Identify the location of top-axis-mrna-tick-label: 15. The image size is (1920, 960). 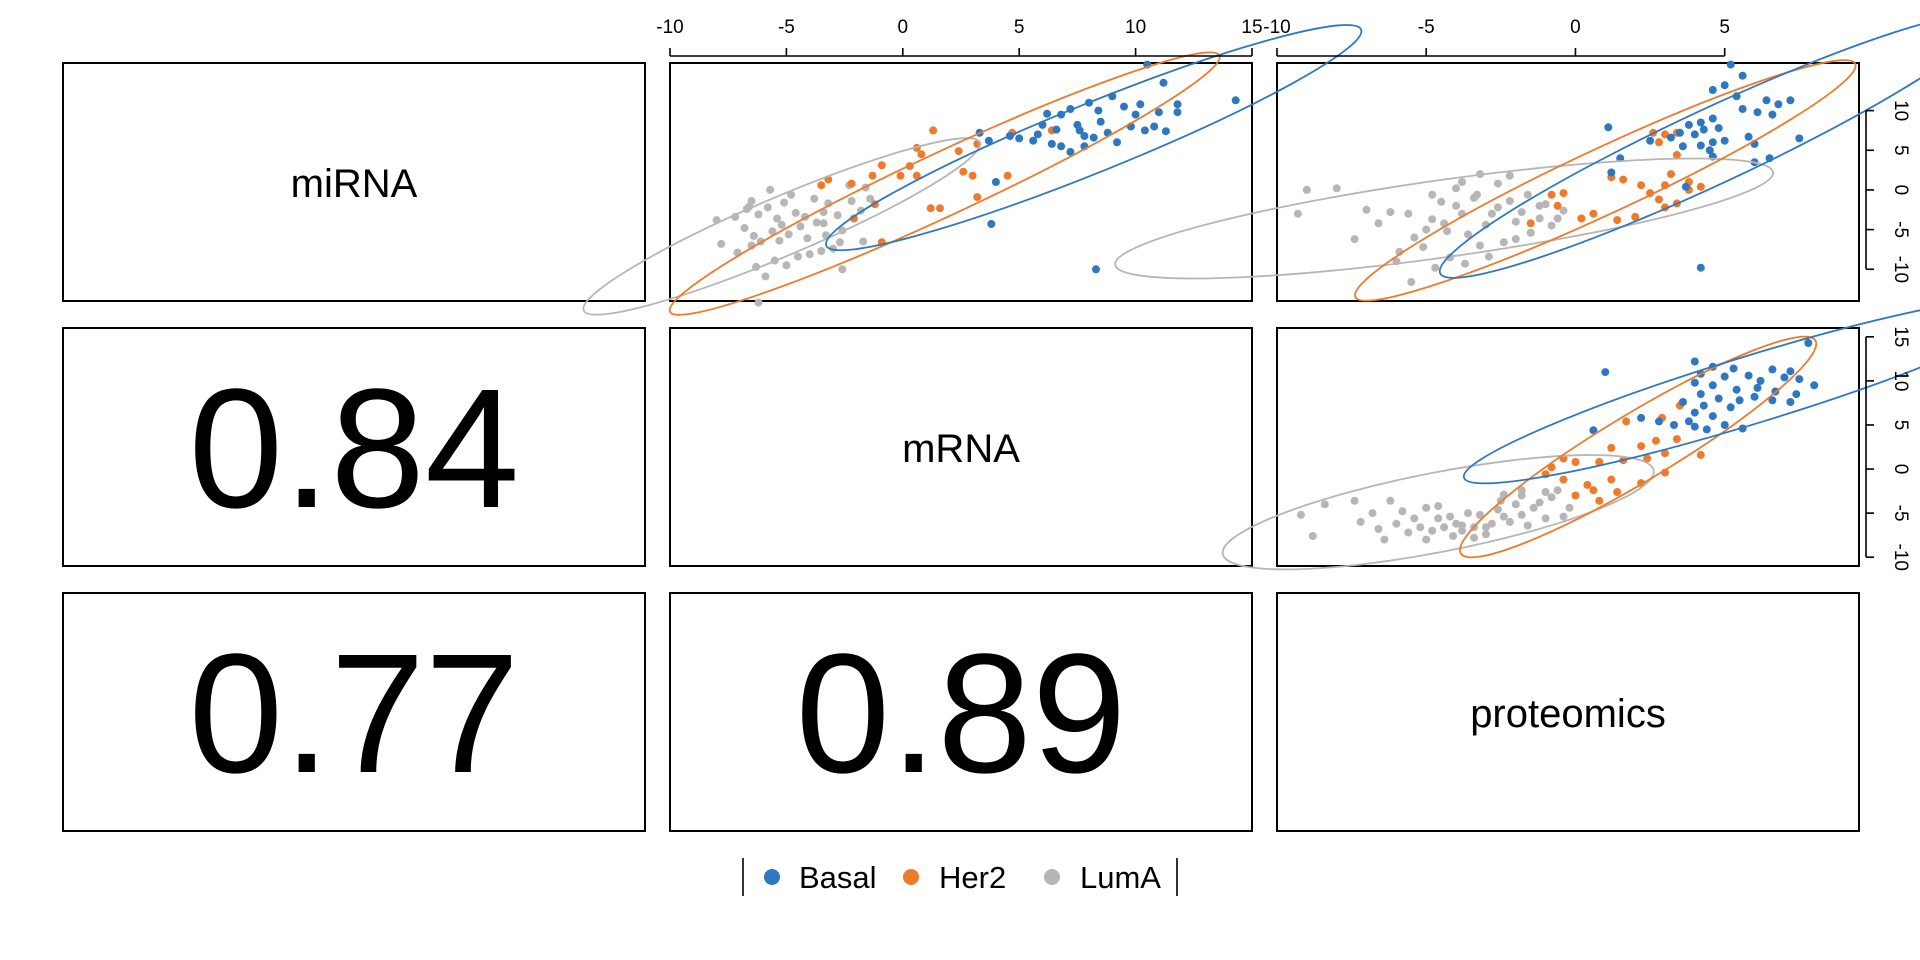
(1251, 27).